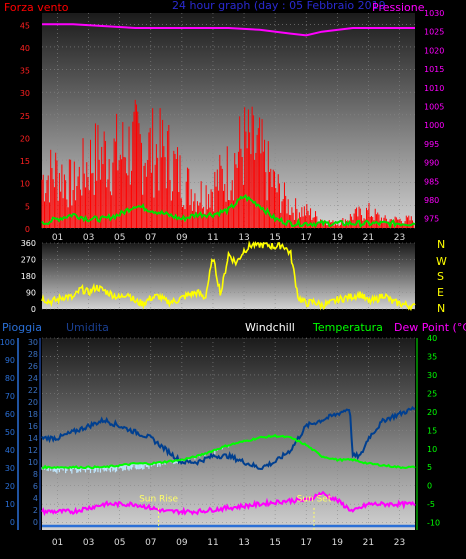 This screenshot has height=559, width=466. I want to click on direction-tick-label: 360, so click(28, 243).